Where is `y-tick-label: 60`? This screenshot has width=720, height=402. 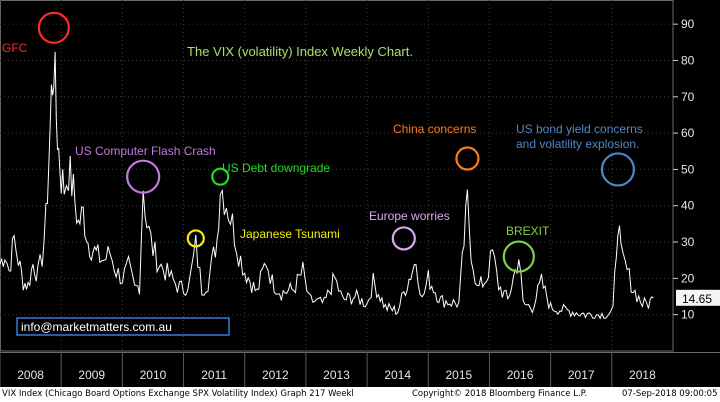 y-tick-label: 60 is located at coordinates (688, 133).